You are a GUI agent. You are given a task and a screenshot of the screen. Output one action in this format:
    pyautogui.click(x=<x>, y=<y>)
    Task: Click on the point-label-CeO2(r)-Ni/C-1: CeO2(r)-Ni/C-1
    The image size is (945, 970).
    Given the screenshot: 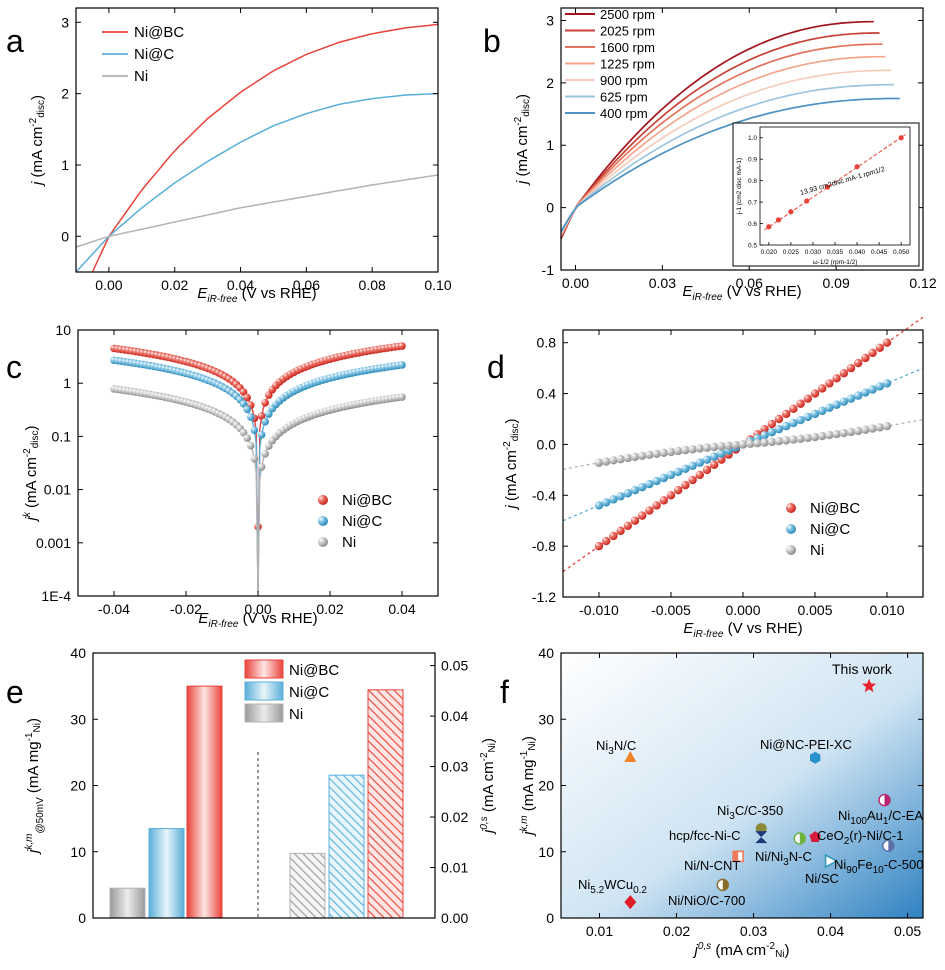 What is the action you would take?
    pyautogui.click(x=860, y=837)
    